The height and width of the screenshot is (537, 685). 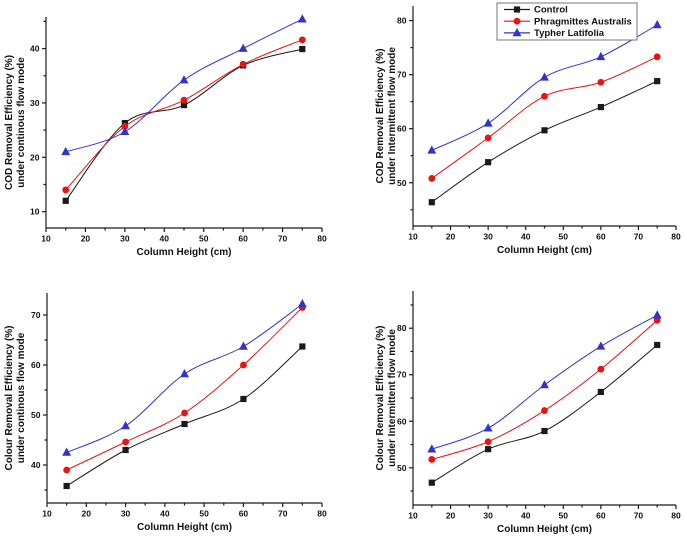 I want to click on series-line-typher-latifolia, so click(x=184, y=378).